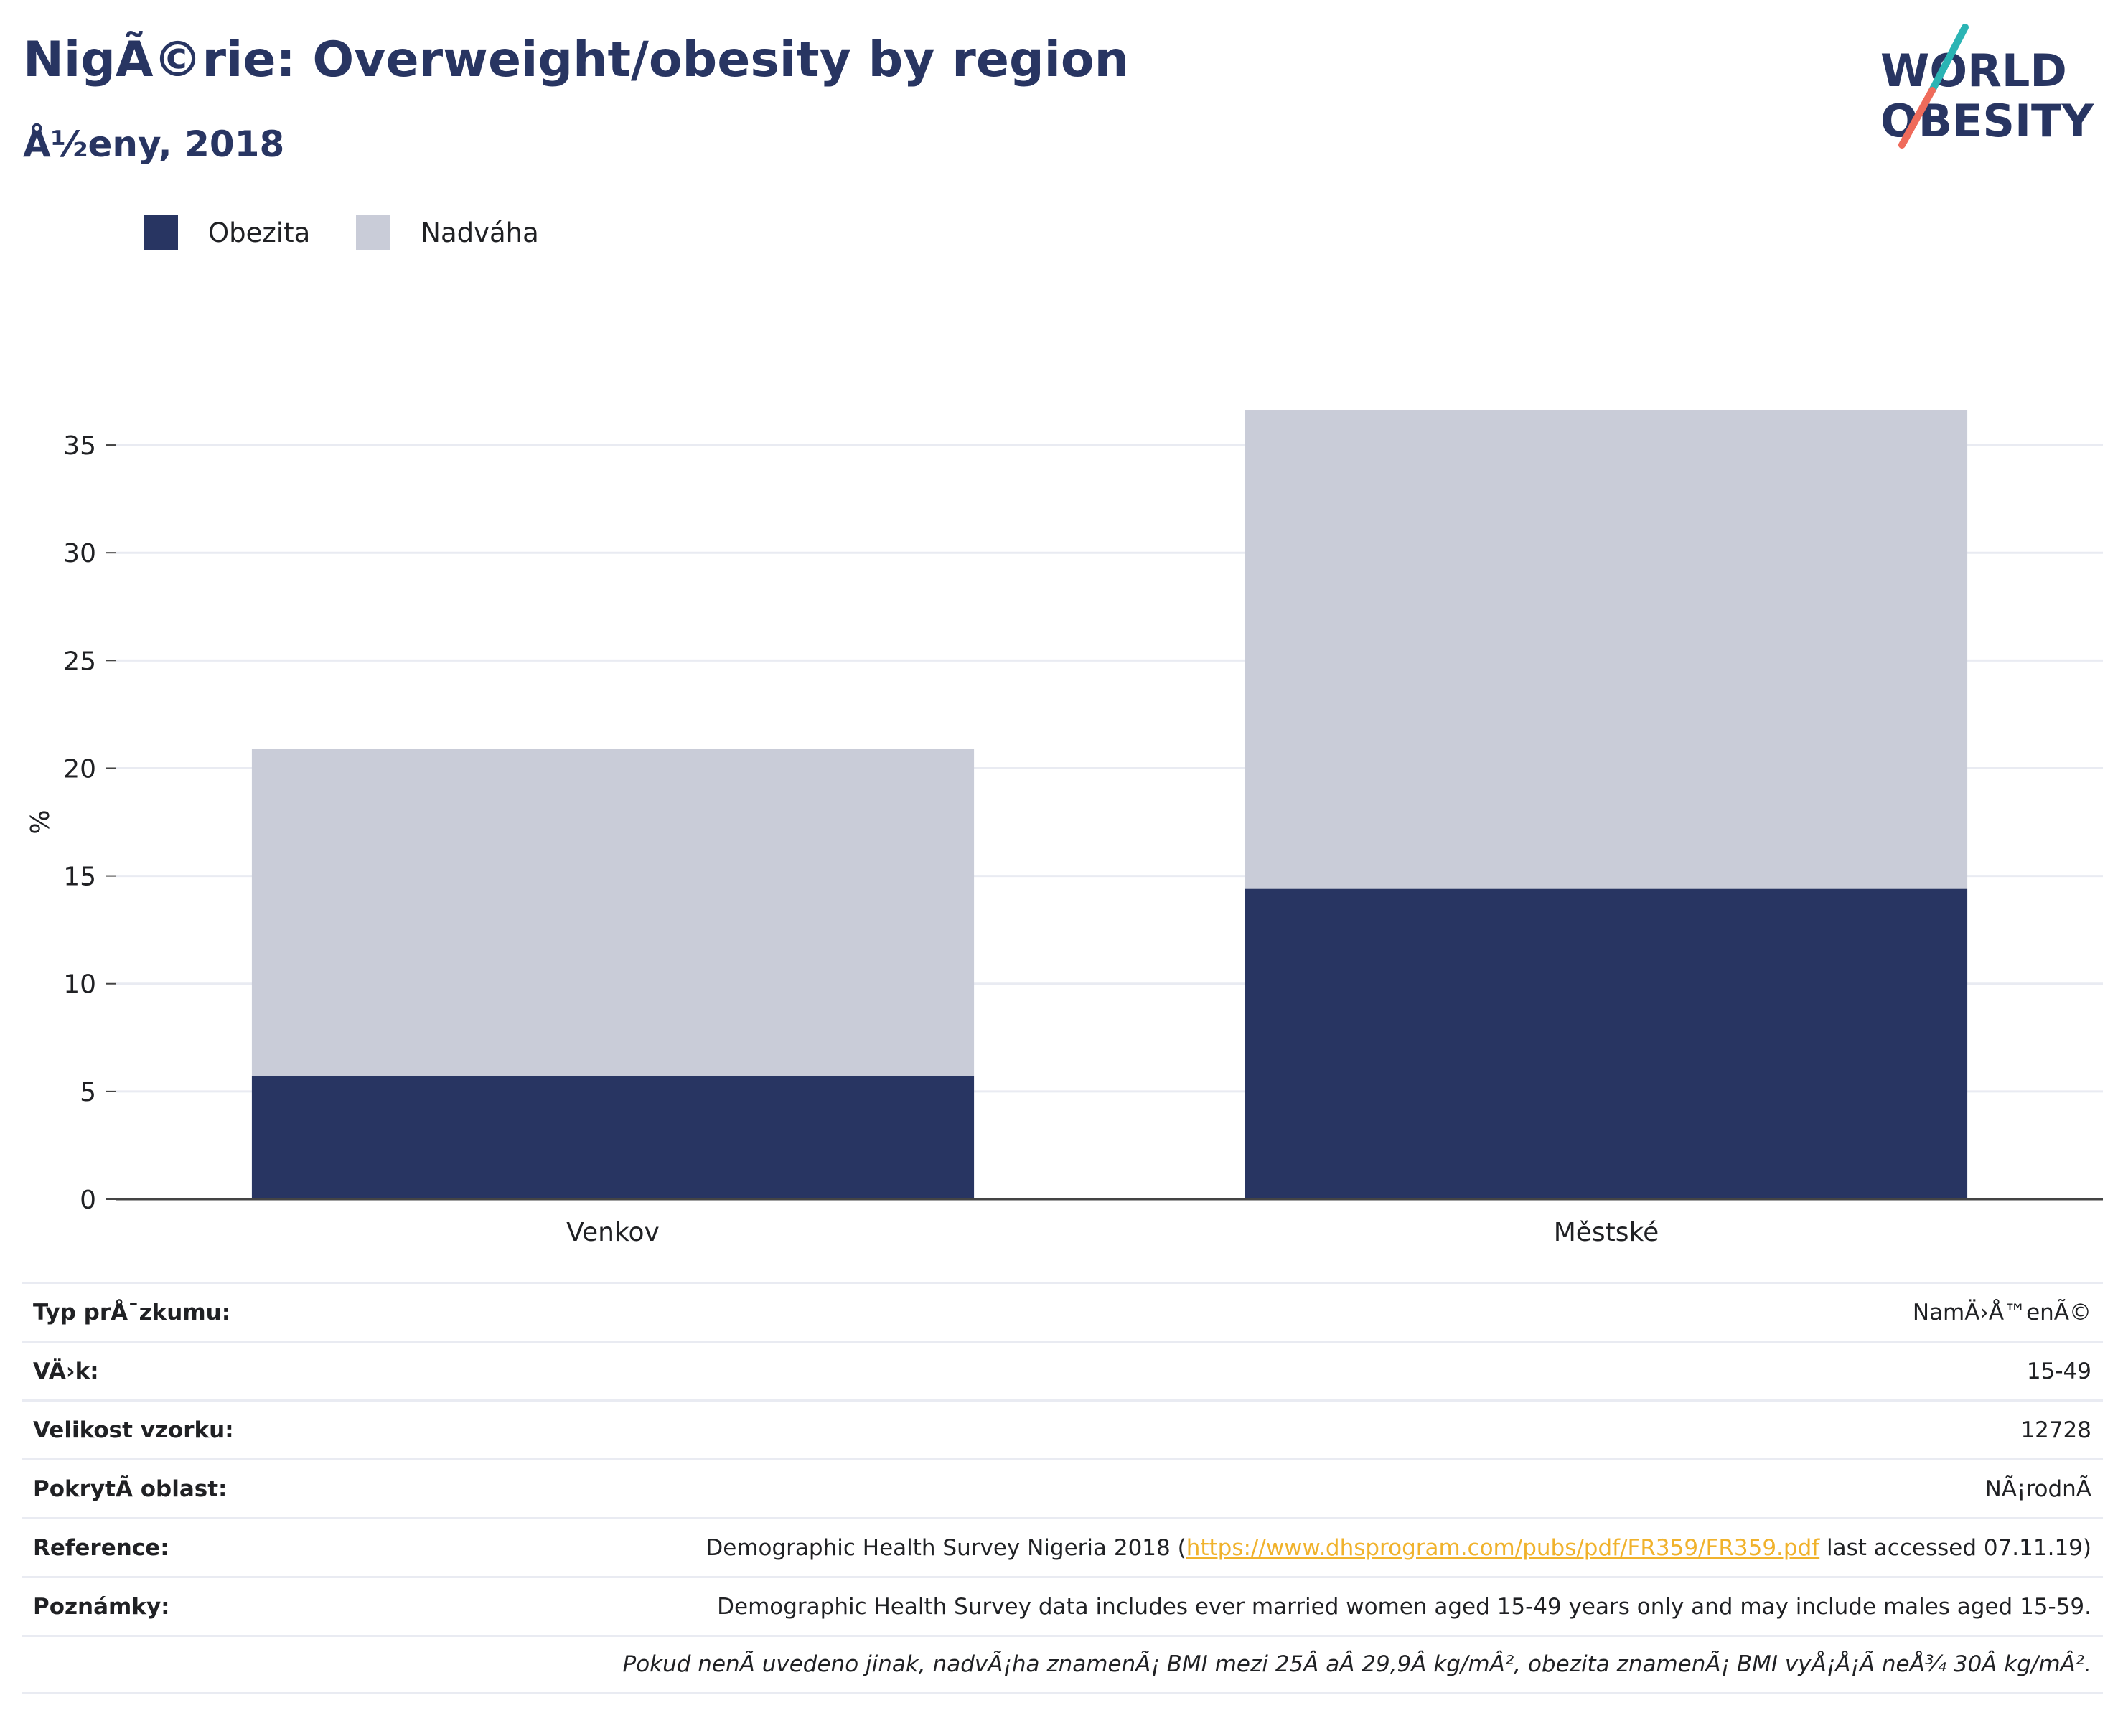 This screenshot has width=2123, height=1736. Describe the element at coordinates (40, 822) in the screenshot. I see `y-axis-label: %` at that location.